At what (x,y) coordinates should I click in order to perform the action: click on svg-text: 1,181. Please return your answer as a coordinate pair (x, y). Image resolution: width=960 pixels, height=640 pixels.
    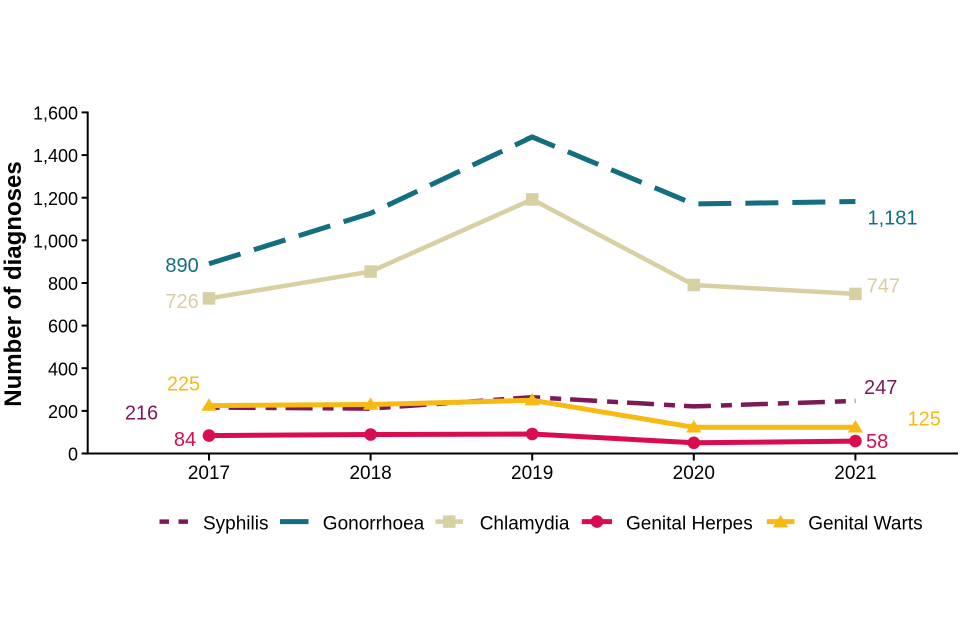
    Looking at the image, I should click on (893, 219).